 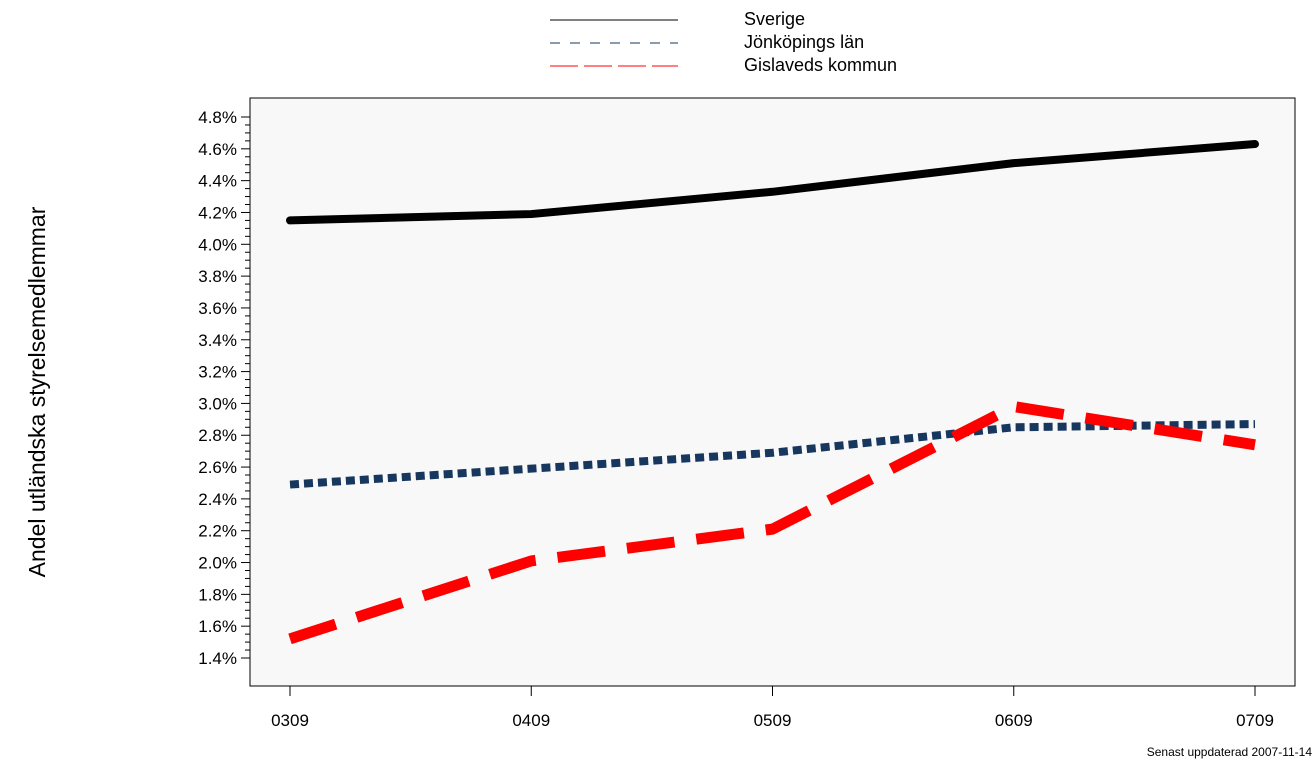 What do you see at coordinates (217, 435) in the screenshot?
I see `y-tick-label: 2.8%` at bounding box center [217, 435].